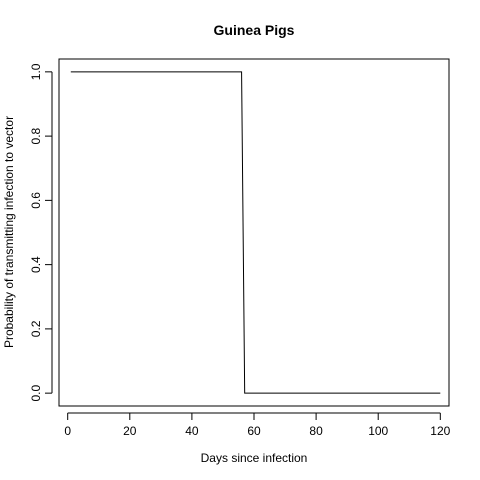 This screenshot has height=480, width=480. Describe the element at coordinates (41, 232) in the screenshot. I see `y-axis: 0.0 0.2 0.4 0.6 0.8 1.0` at that location.